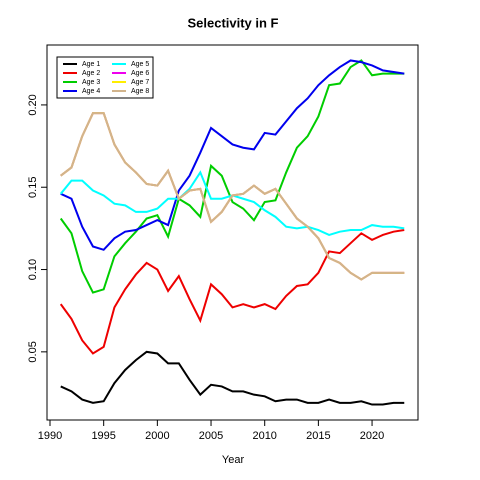 The height and width of the screenshot is (480, 480). What do you see at coordinates (33, 104) in the screenshot?
I see `y-tick-label: 0.20` at bounding box center [33, 104].